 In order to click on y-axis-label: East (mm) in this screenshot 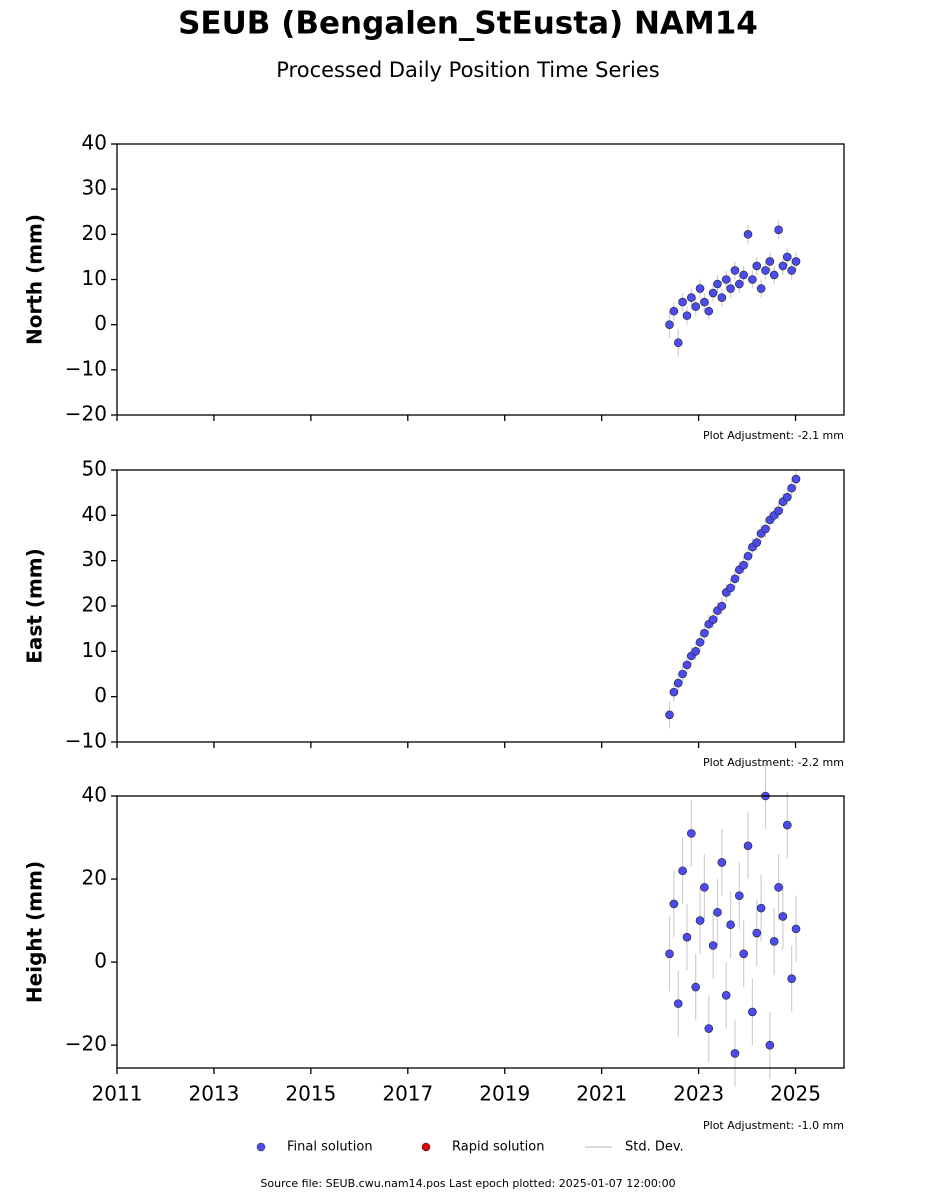, I will do `click(35, 606)`.